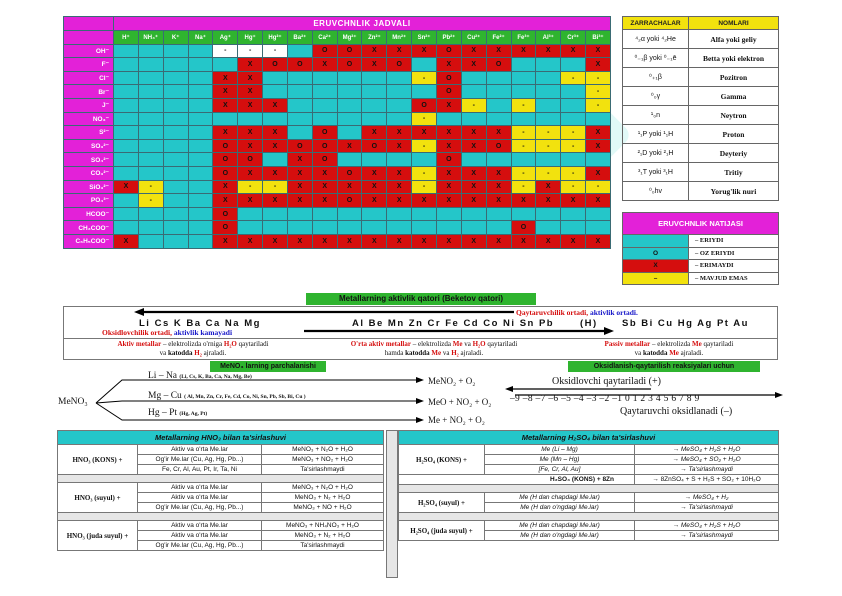 The width and height of the screenshot is (842, 596). I want to click on product-cell: → MeSO₄ + H₂, so click(706, 497).